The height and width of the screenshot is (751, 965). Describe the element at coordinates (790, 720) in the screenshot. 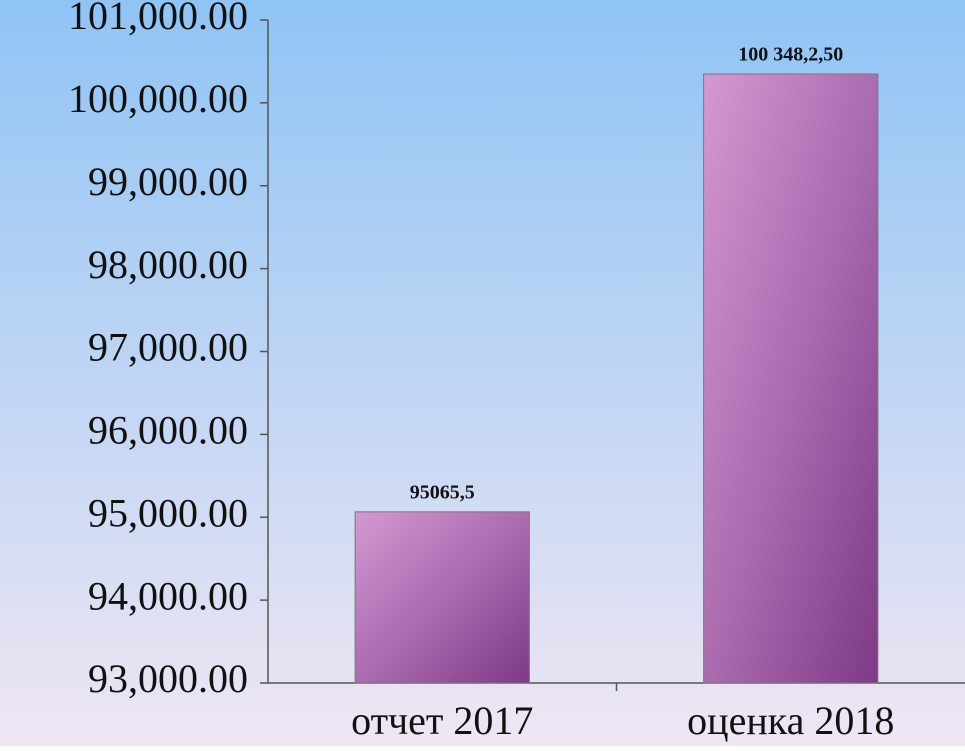

I see `x-tick-label: оценка 2018` at that location.